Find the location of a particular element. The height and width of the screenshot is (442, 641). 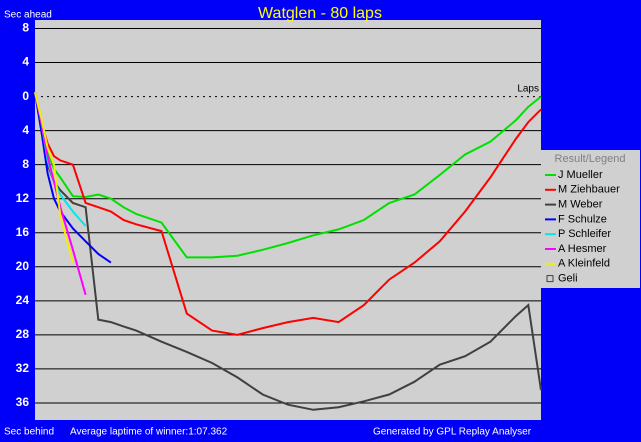

legend-label: M Weber is located at coordinates (580, 205).